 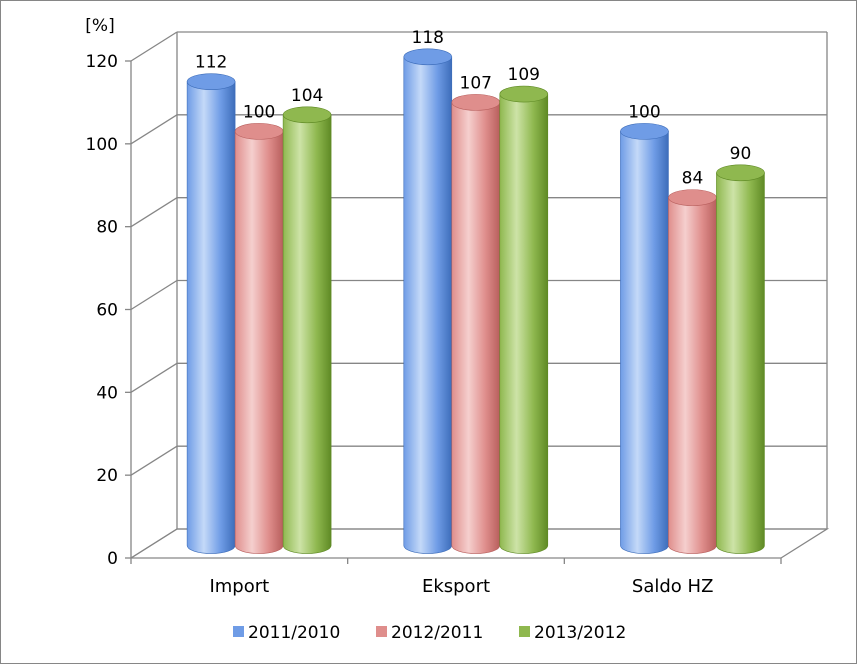 I want to click on bar-import-2012-2011, so click(x=259, y=338).